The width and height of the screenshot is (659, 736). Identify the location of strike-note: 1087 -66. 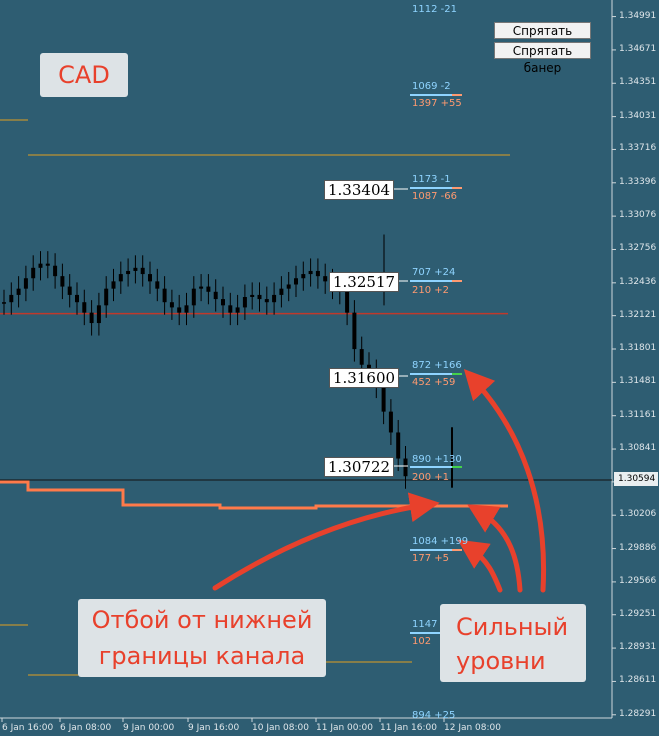
(434, 196).